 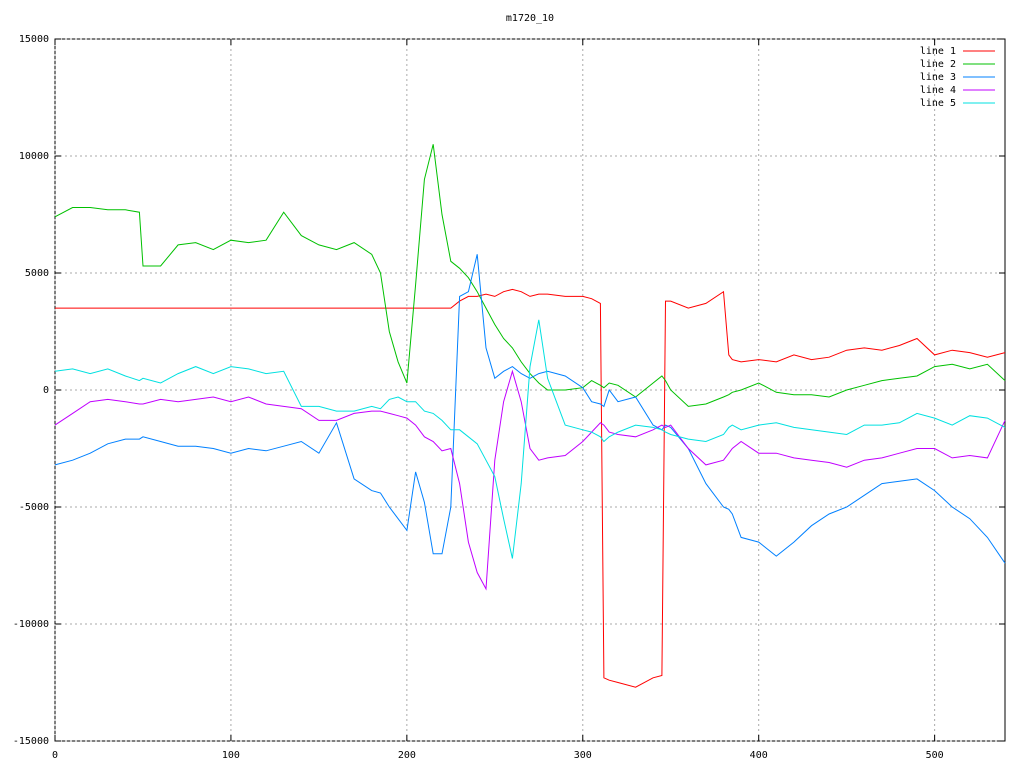 What do you see at coordinates (938, 51) in the screenshot?
I see `legend-label: line 1` at bounding box center [938, 51].